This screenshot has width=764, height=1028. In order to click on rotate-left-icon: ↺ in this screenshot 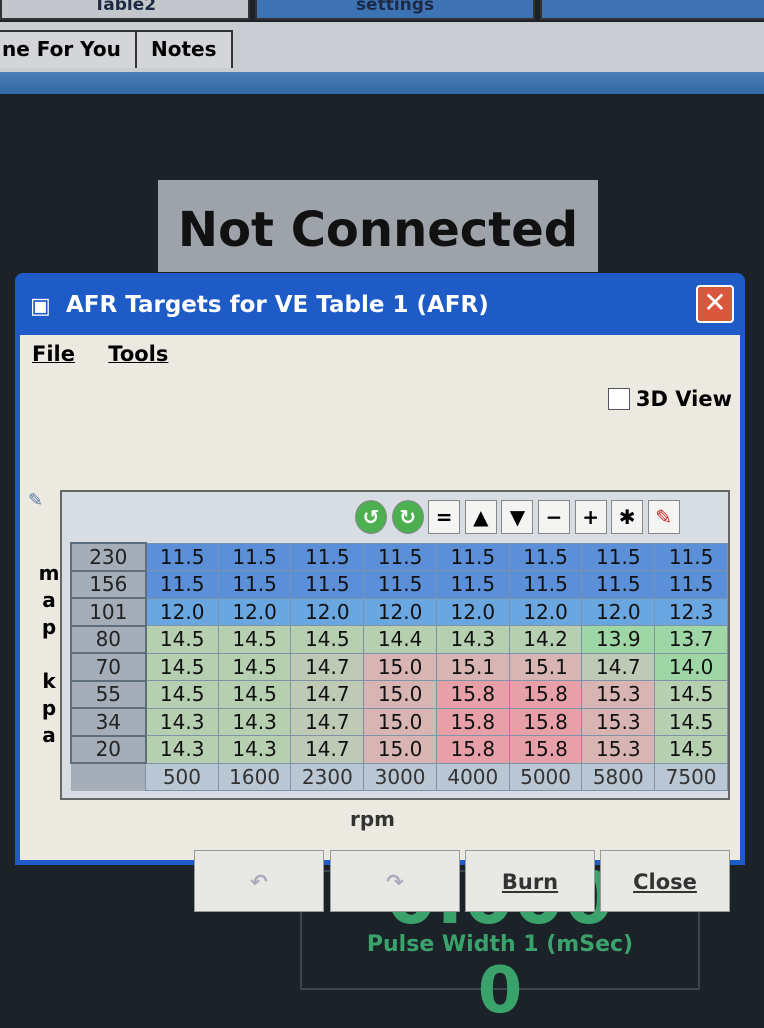, I will do `click(371, 517)`.